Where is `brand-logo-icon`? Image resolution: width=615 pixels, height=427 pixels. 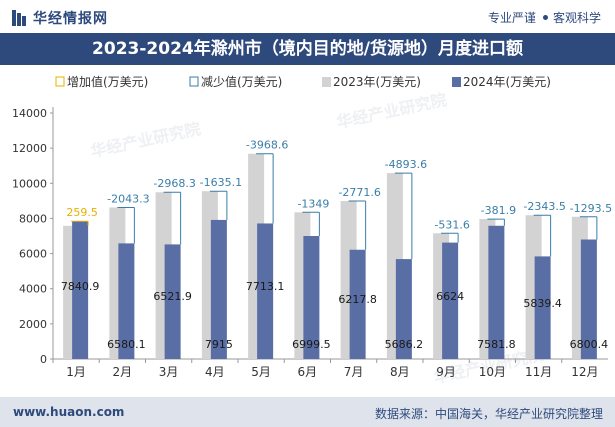 brand-logo-icon is located at coordinates (19, 18).